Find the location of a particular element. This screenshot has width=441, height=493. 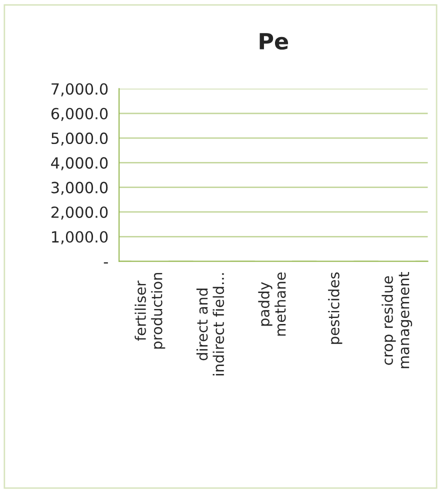

y-tick-label: 4,000.0 is located at coordinates (79, 163).